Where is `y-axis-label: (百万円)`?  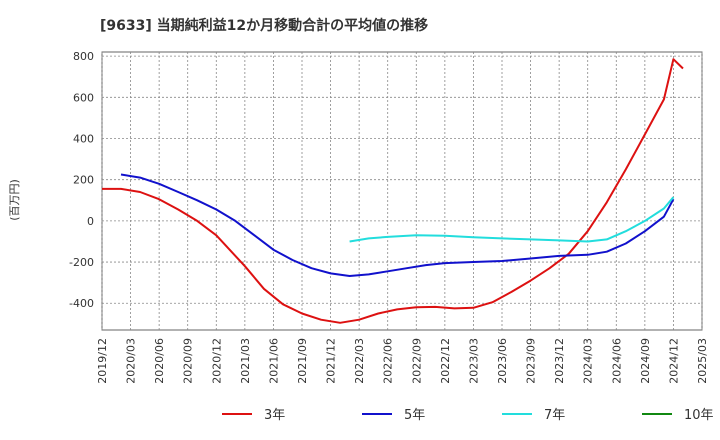
y-axis-label: (百万円) is located at coordinates (14, 200).